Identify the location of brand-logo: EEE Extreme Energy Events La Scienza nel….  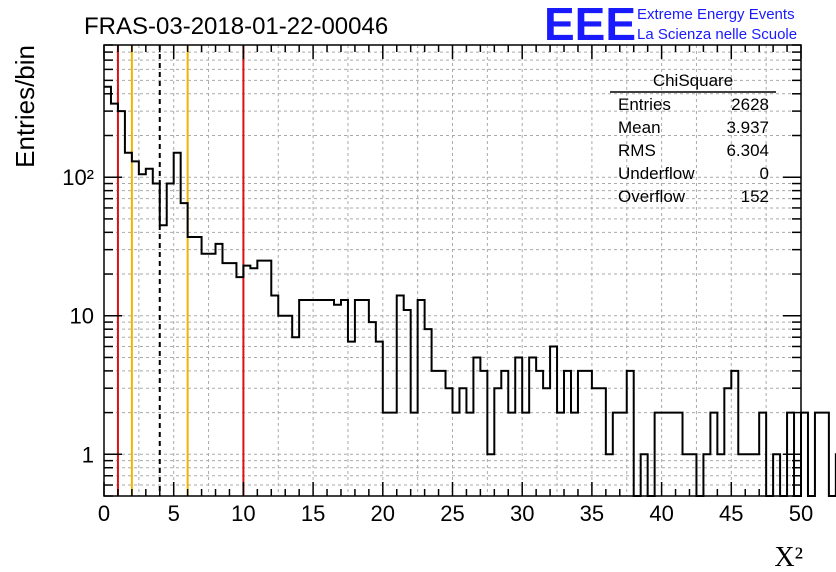
(670, 25).